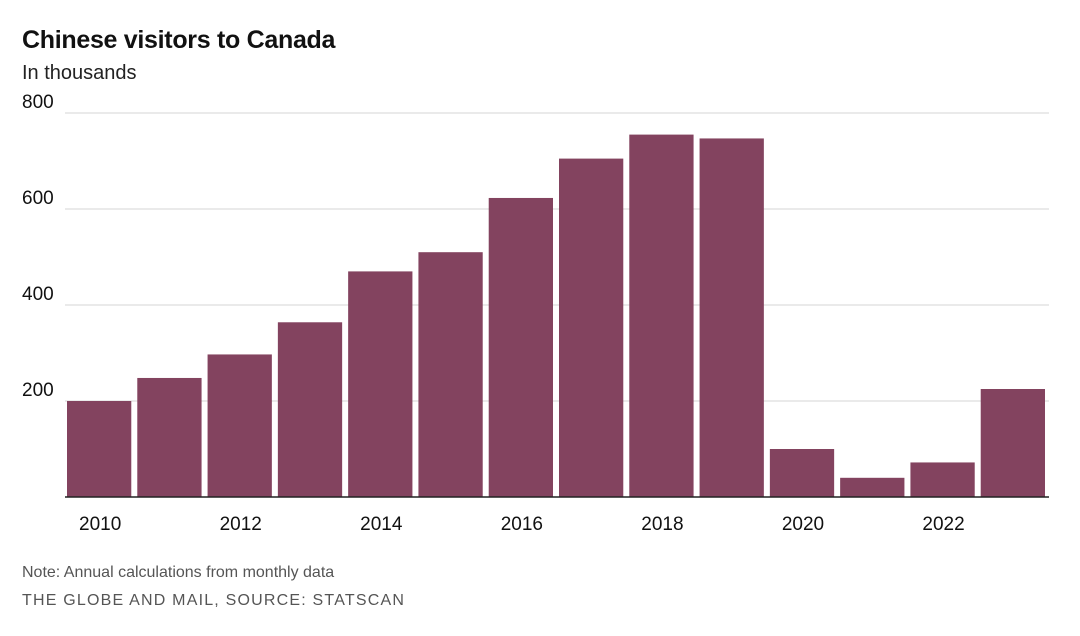 This screenshot has height=636, width=1080. I want to click on bar-2022, so click(942, 479).